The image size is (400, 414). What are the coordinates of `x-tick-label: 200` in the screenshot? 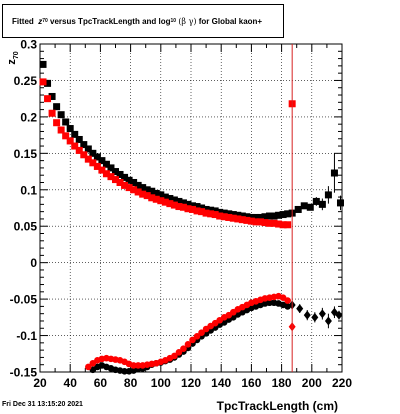 It's located at (312, 383).